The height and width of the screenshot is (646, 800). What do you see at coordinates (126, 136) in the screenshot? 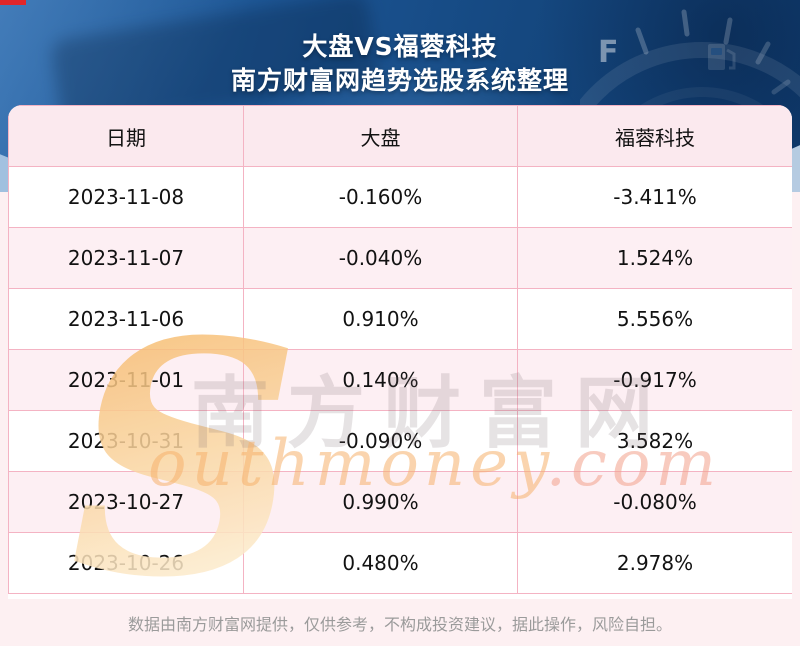
I see `header-cell-date: 日期` at bounding box center [126, 136].